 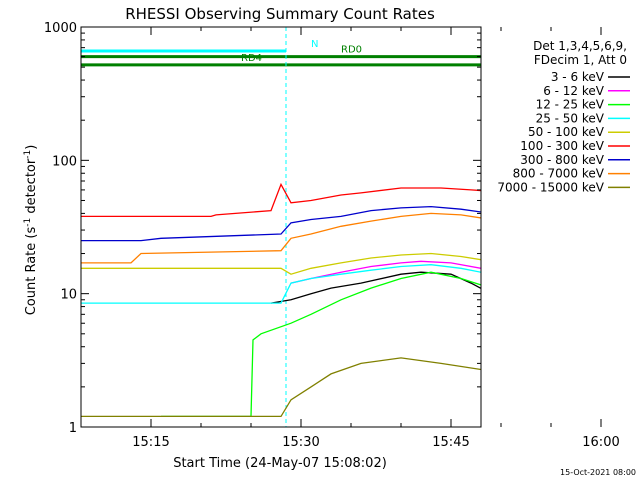 What do you see at coordinates (550, 187) in the screenshot?
I see `legend-label-7000-15000-kev: 7000 - 15000 keV` at bounding box center [550, 187].